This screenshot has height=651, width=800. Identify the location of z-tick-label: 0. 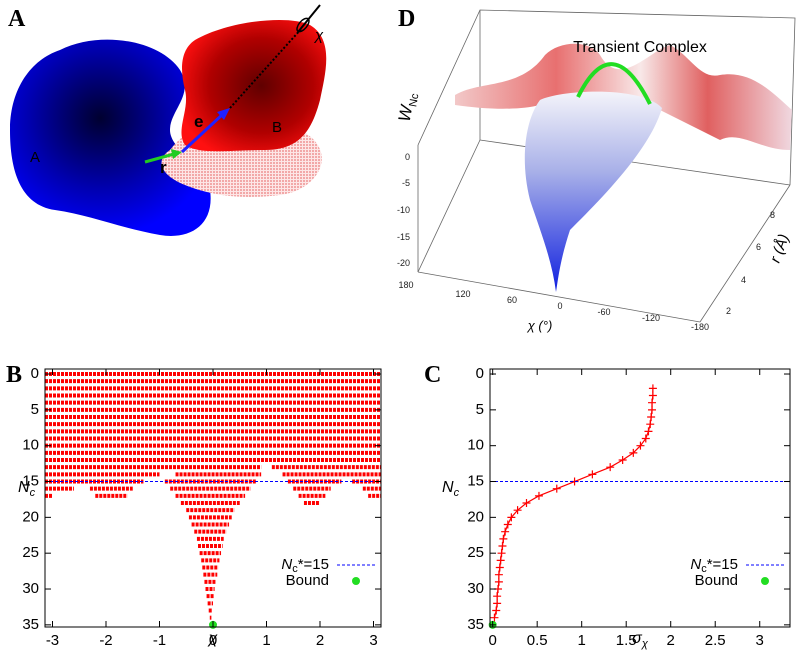
(407, 157).